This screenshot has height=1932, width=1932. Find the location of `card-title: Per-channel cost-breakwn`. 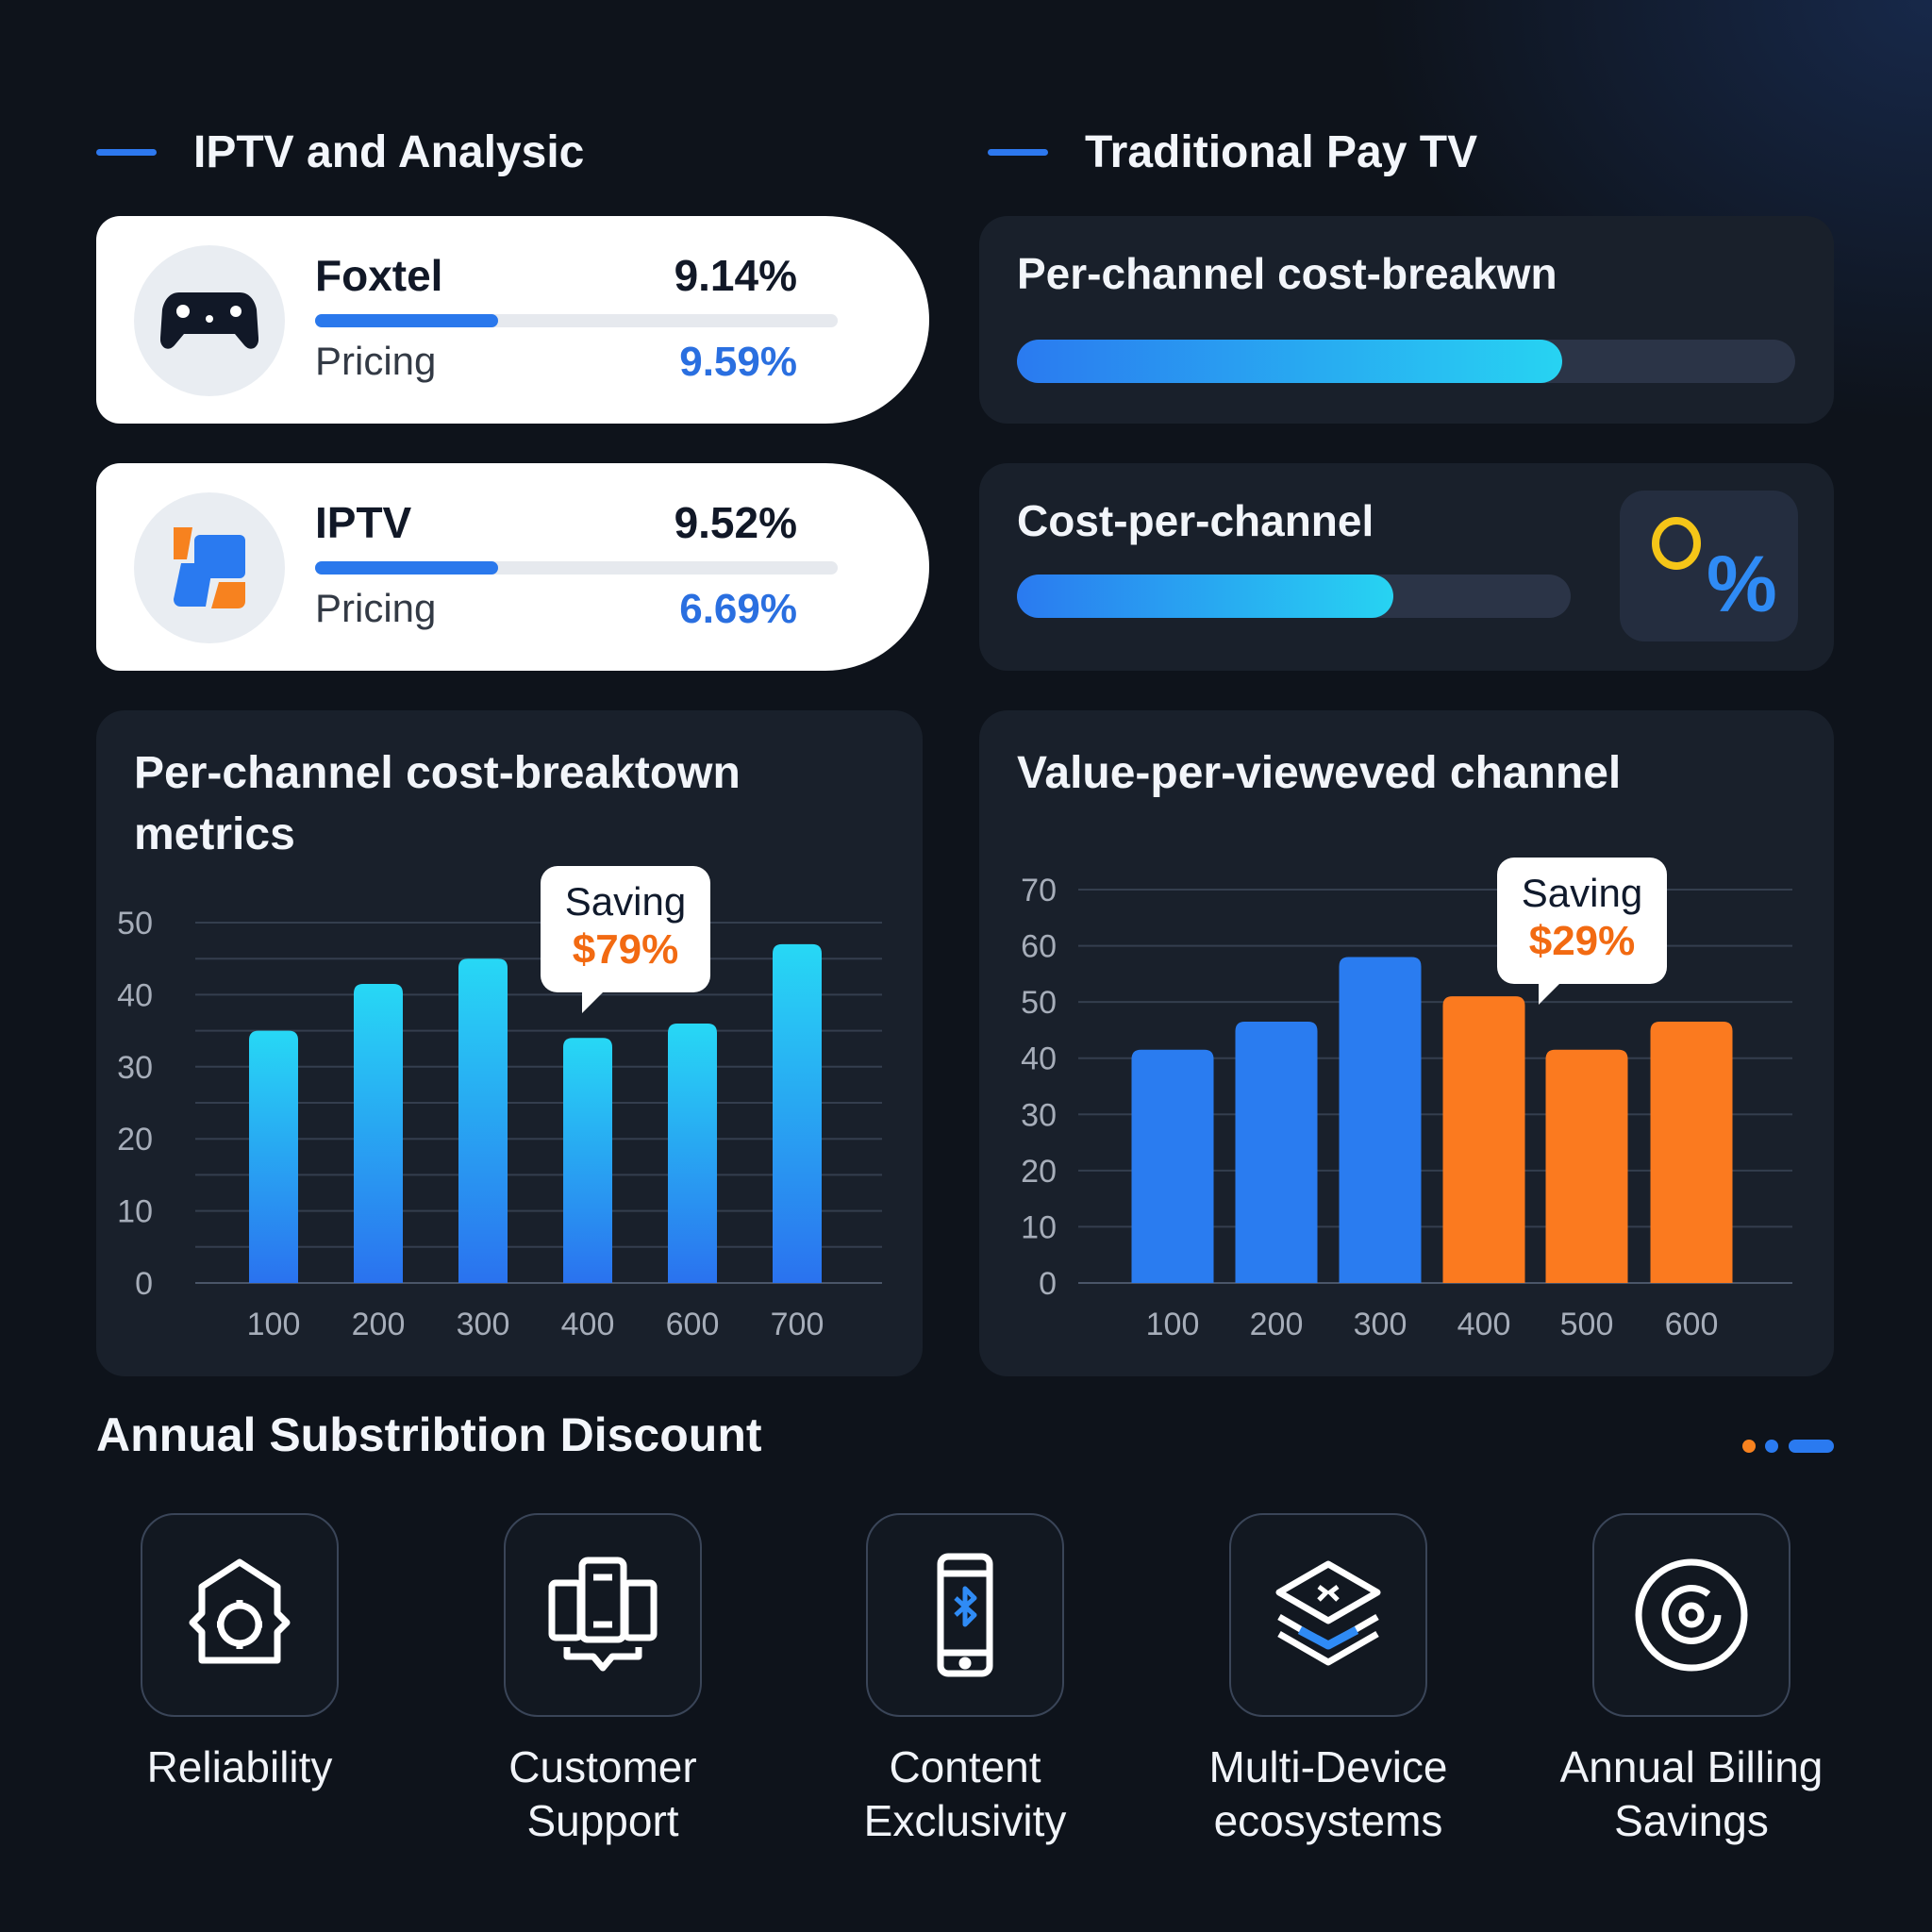

card-title: Per-channel cost-breakwn is located at coordinates (1287, 274).